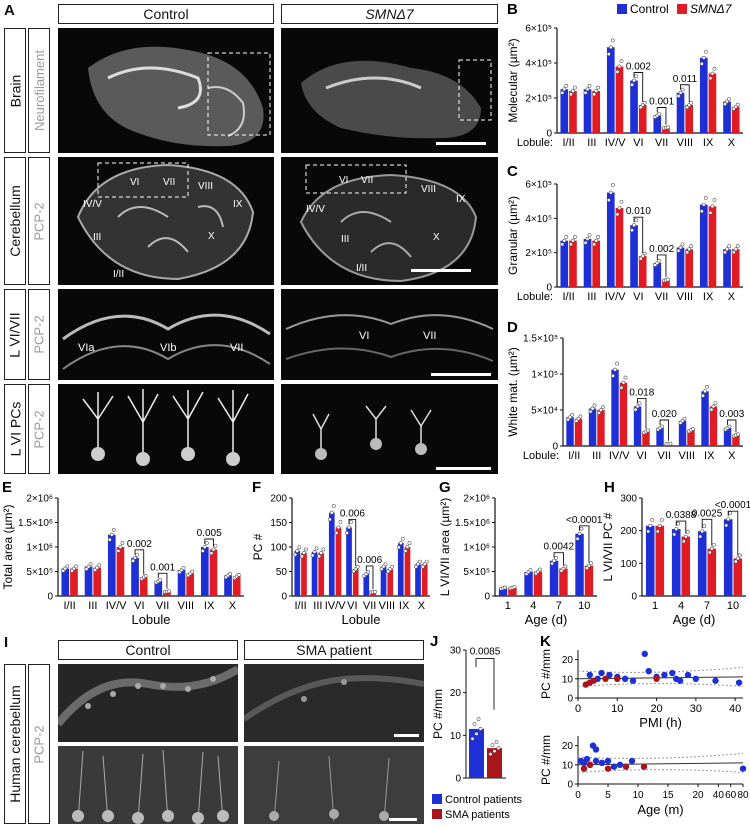 This screenshot has width=750, height=827. What do you see at coordinates (484, 800) in the screenshot?
I see `legend-label: Control patients` at bounding box center [484, 800].